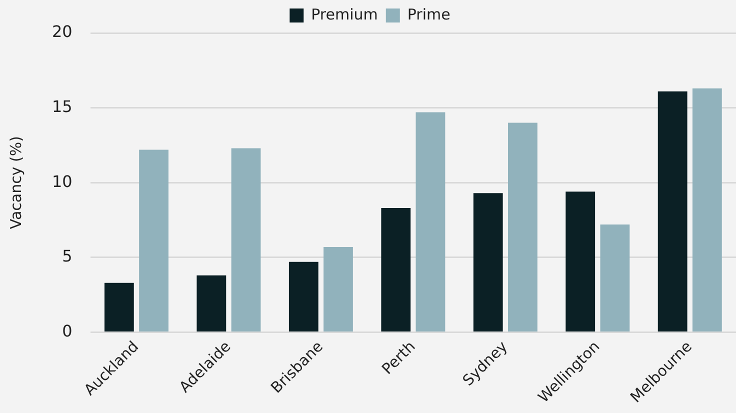  I want to click on y-tick-label: 20, so click(62, 32).